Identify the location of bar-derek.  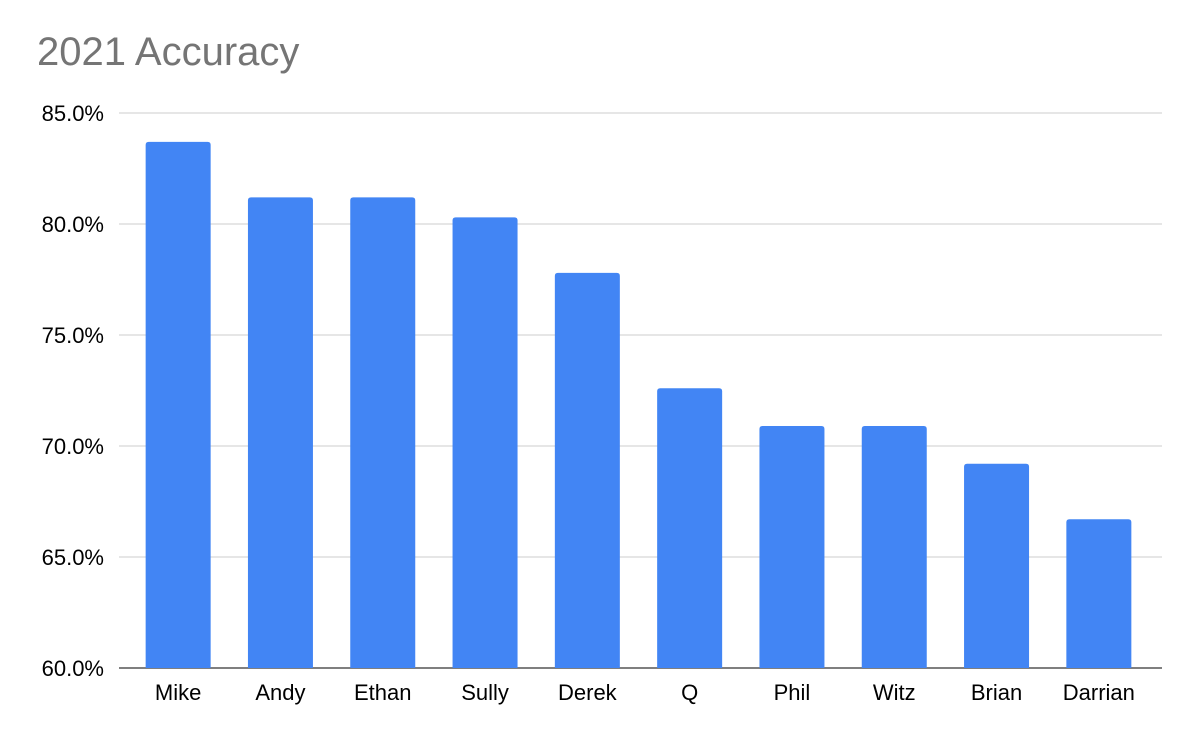
(587, 470).